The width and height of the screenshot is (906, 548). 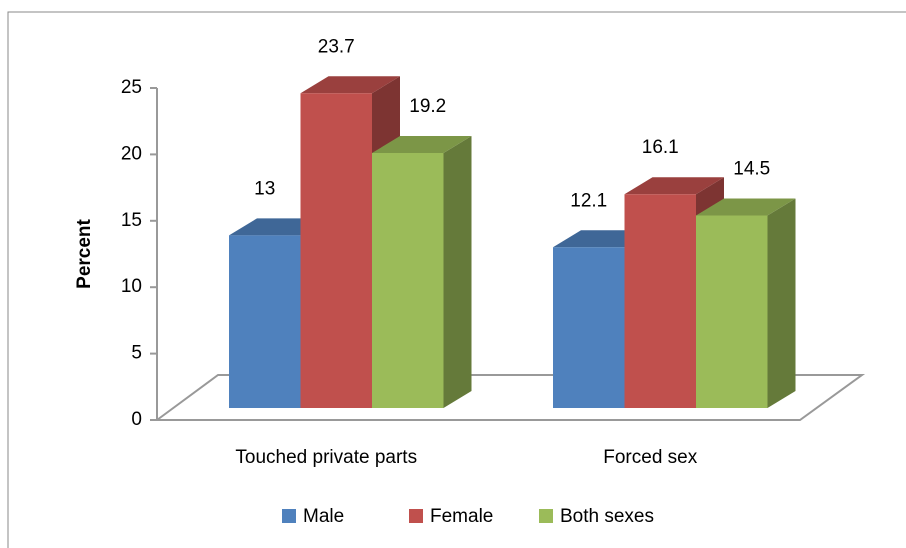 What do you see at coordinates (427, 106) in the screenshot?
I see `value-label: 19.2` at bounding box center [427, 106].